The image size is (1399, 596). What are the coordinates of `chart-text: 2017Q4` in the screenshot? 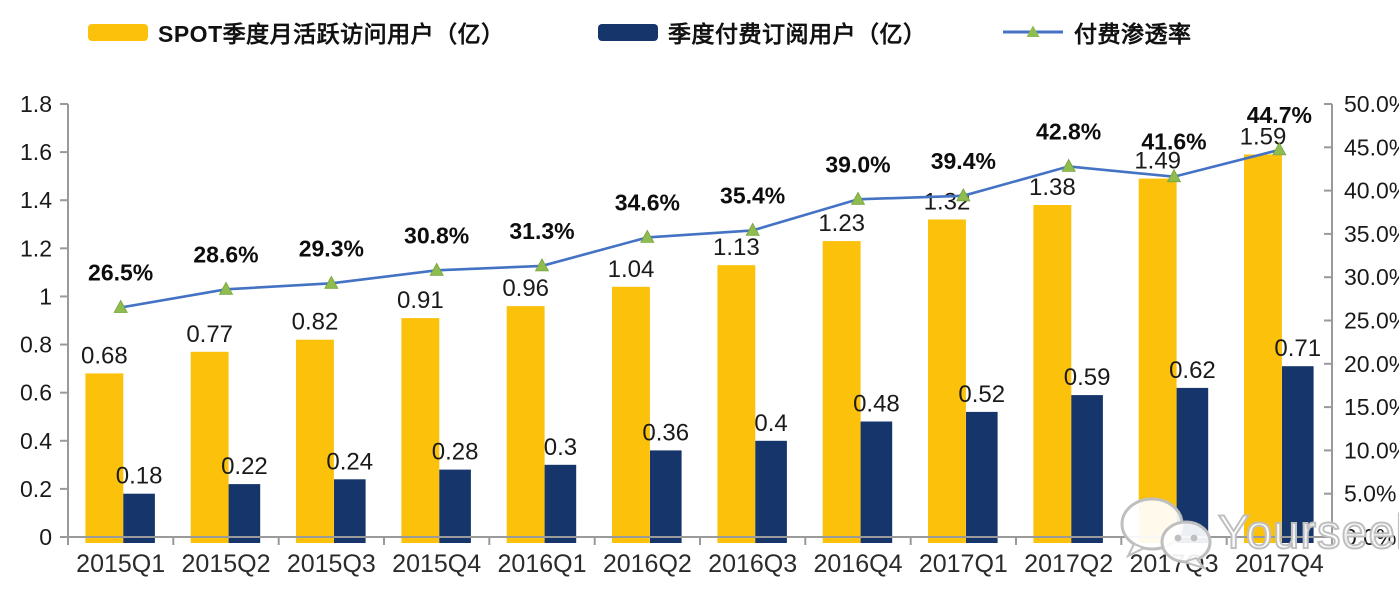 It's located at (1279, 564).